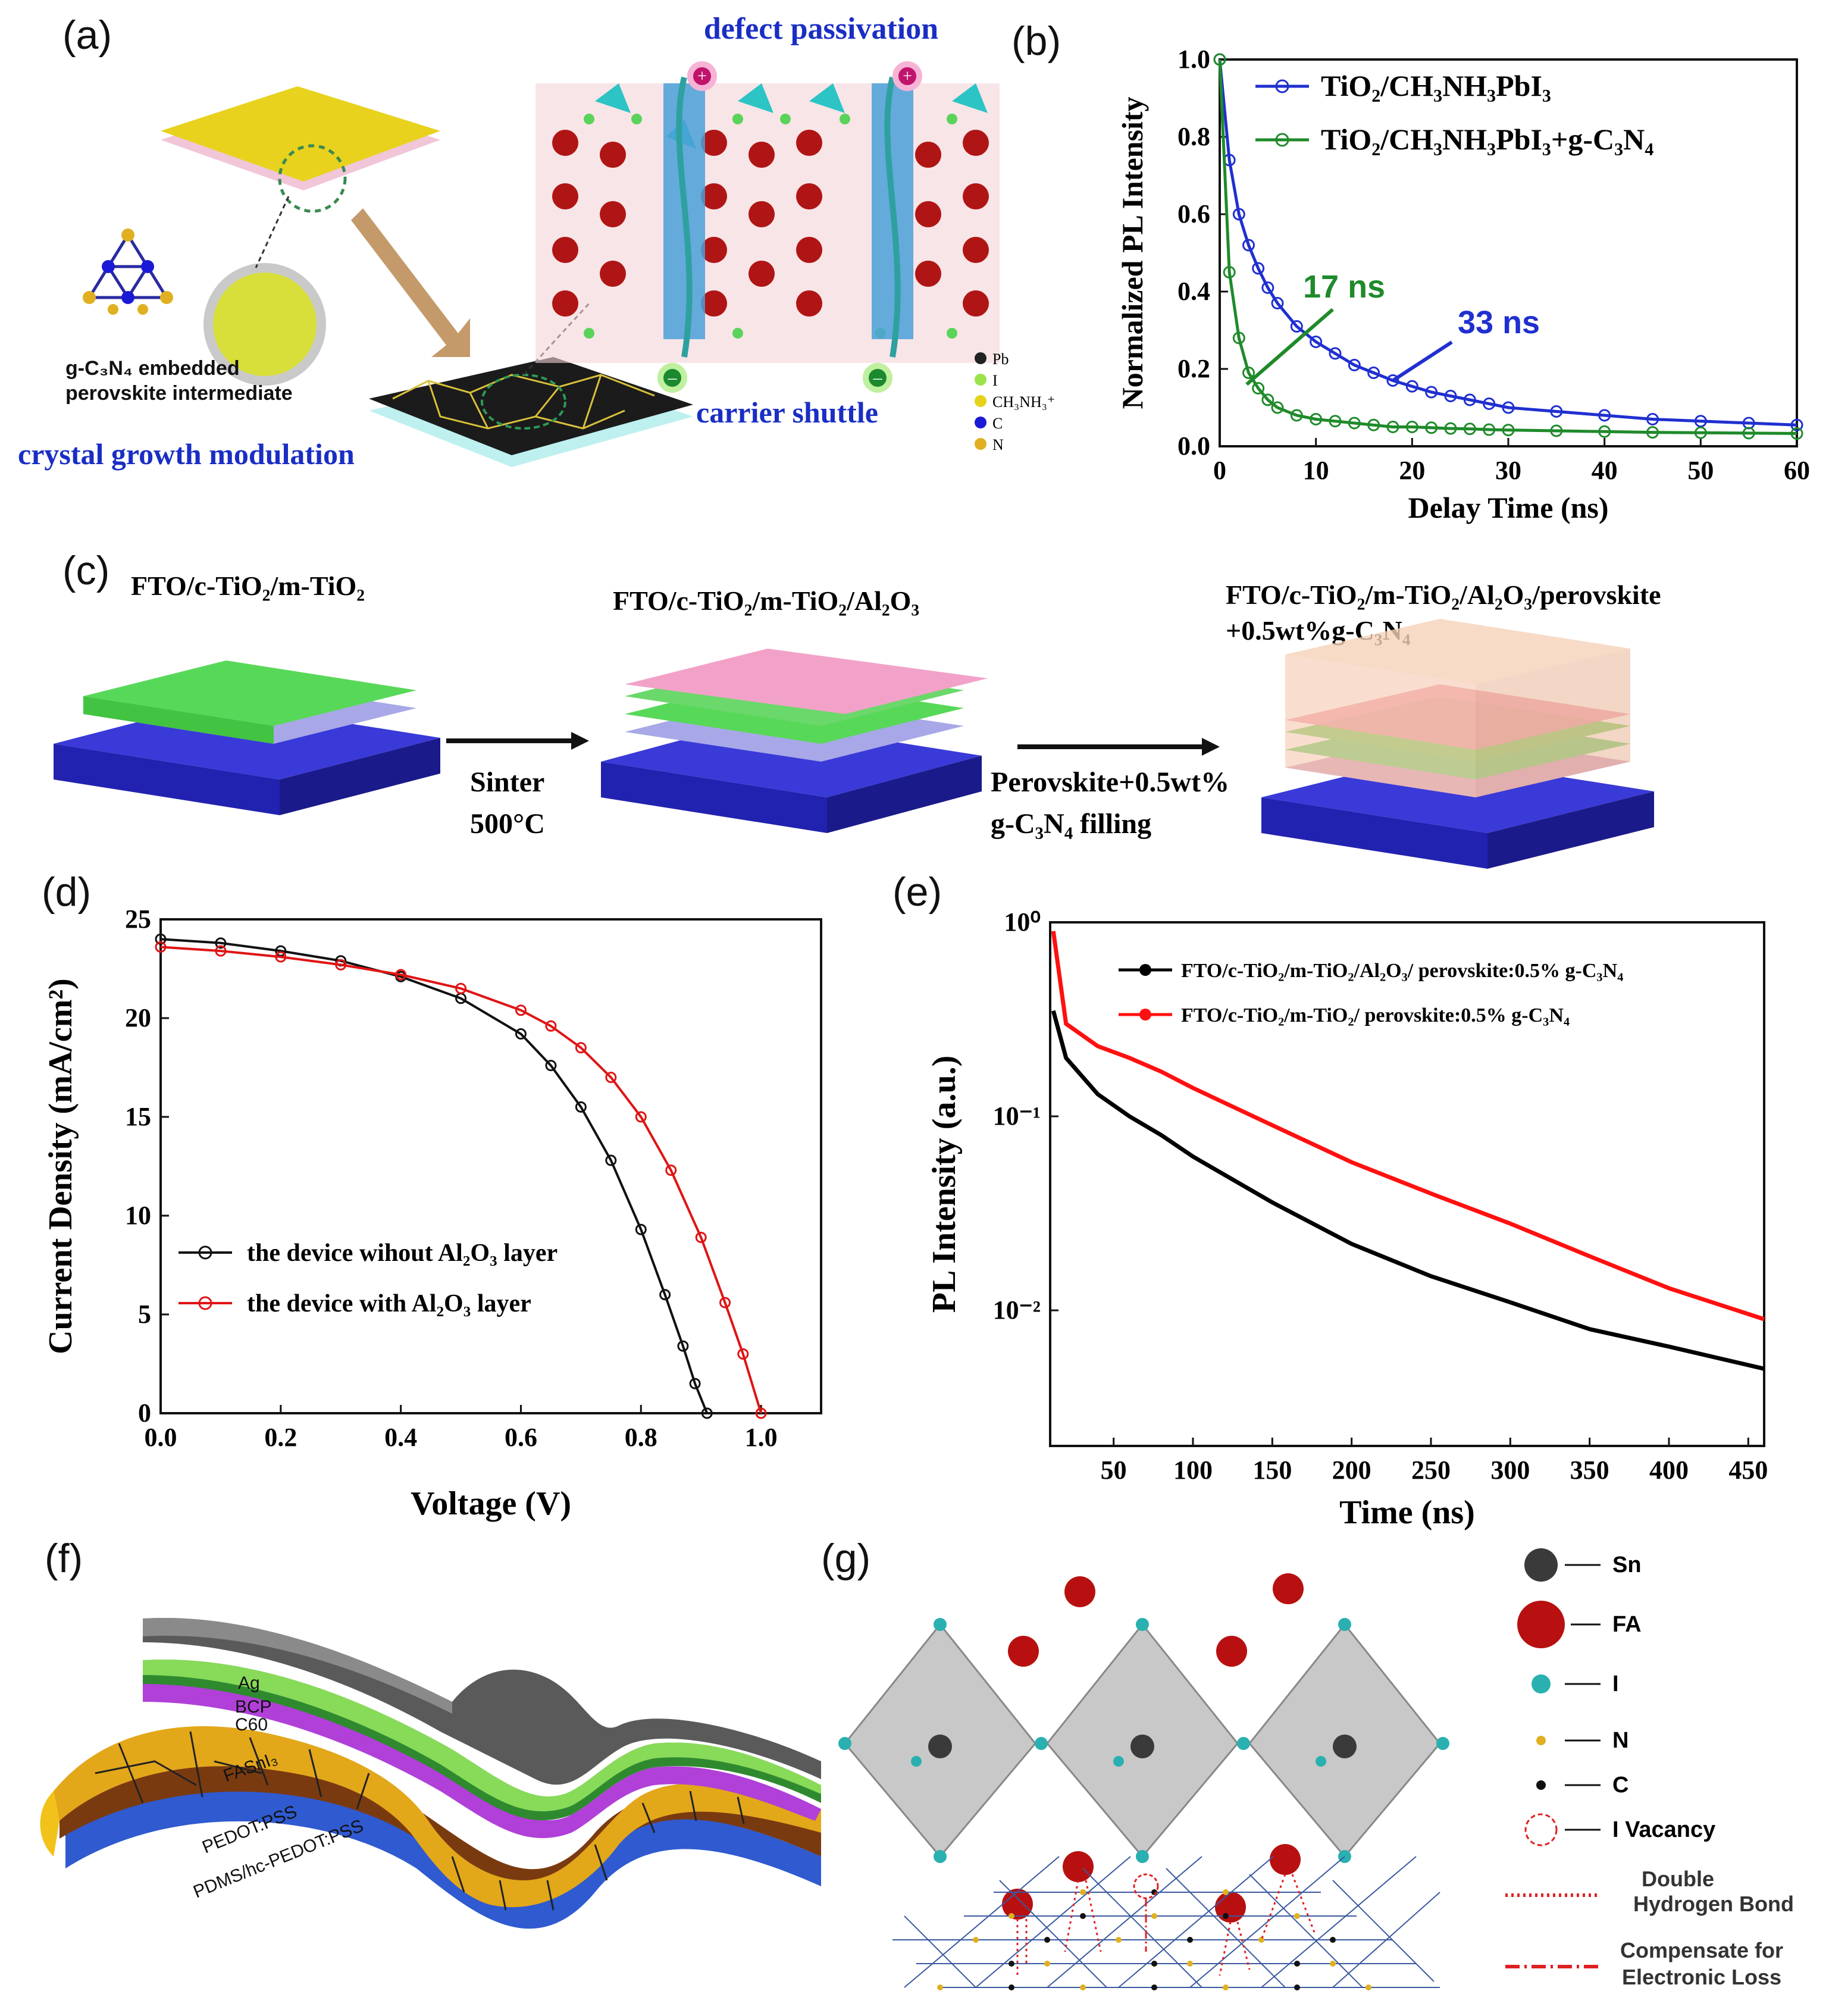 This screenshot has height=2016, width=1829. I want to click on caption-left-2: perovskite intermediate, so click(179, 393).